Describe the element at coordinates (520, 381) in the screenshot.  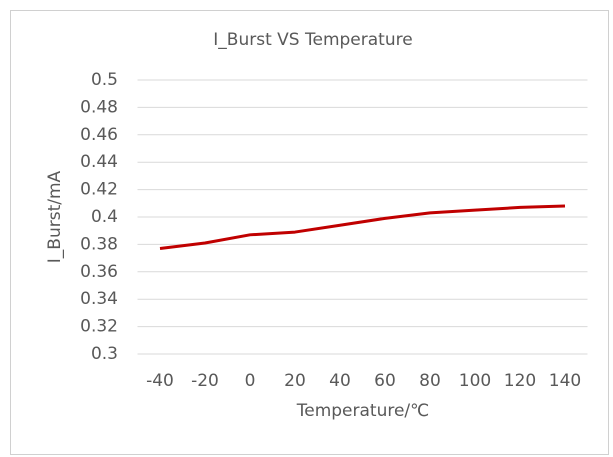
I see `x-tick-label: 120` at that location.